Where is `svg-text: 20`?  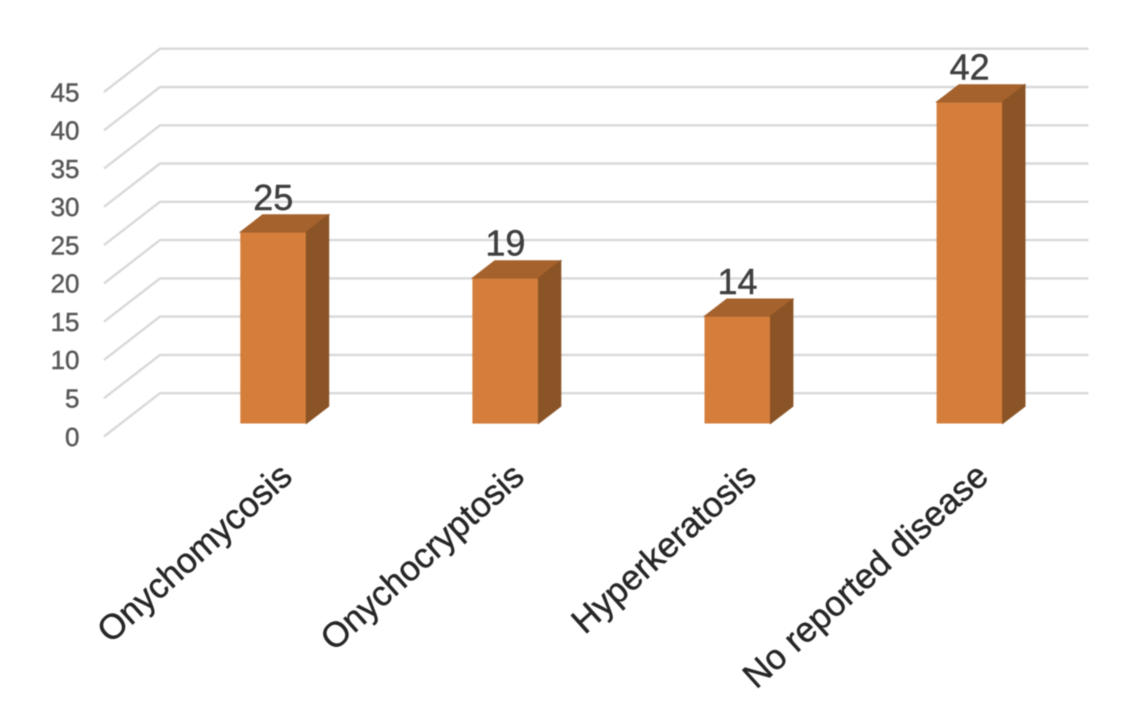
svg-text: 20 is located at coordinates (65, 284).